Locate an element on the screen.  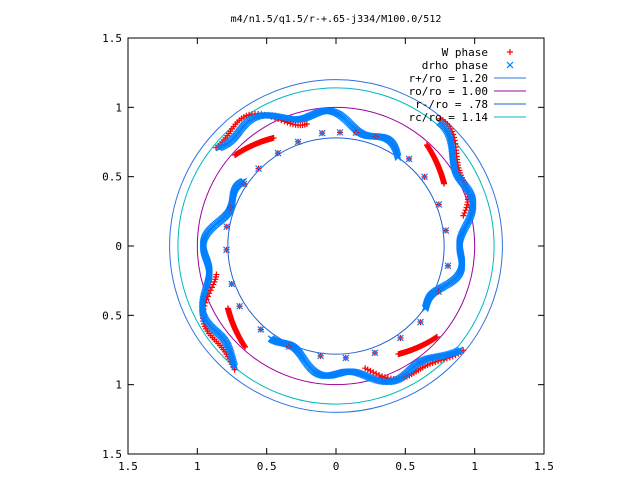
legend-label: W phase is located at coordinates (465, 52).